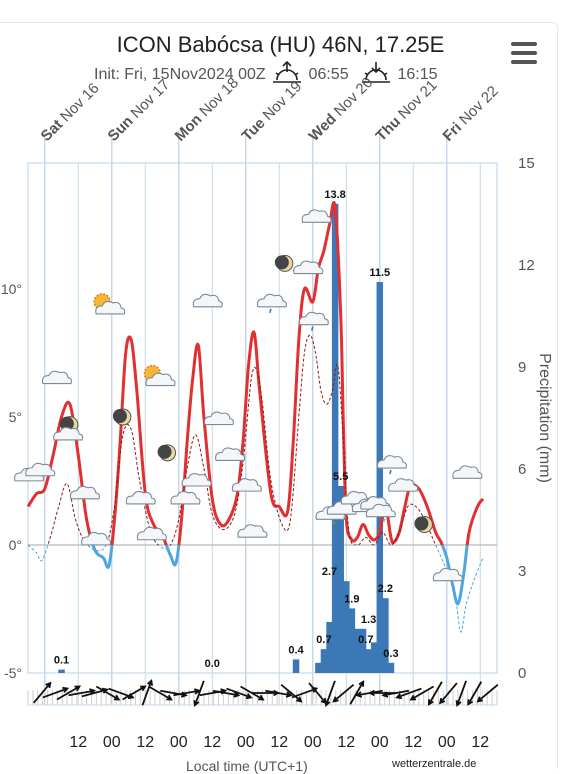 This screenshot has width=561, height=774. I want to click on precip-label: 0.3, so click(390, 654).